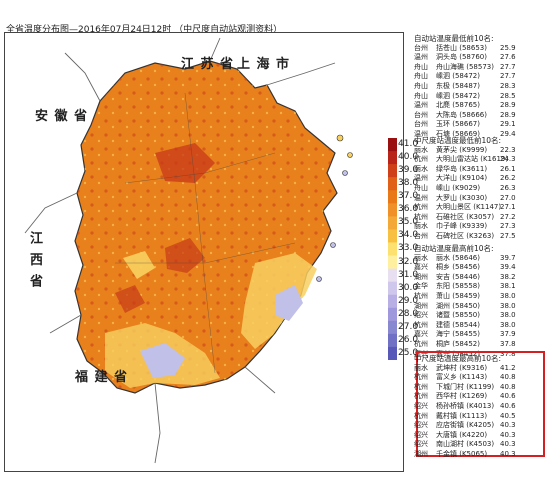 The height and width of the screenshot is (477, 550). What do you see at coordinates (408, 209) in the screenshot?
I see `legend-label: 36.0` at bounding box center [408, 209].